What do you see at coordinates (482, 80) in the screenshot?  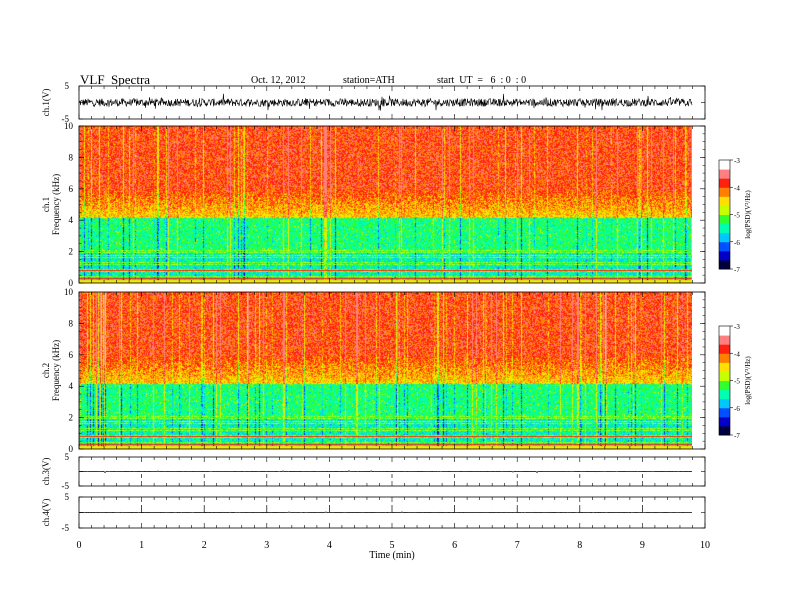 I see `start-time-label: start UT = 6 : 0 : 0` at bounding box center [482, 80].